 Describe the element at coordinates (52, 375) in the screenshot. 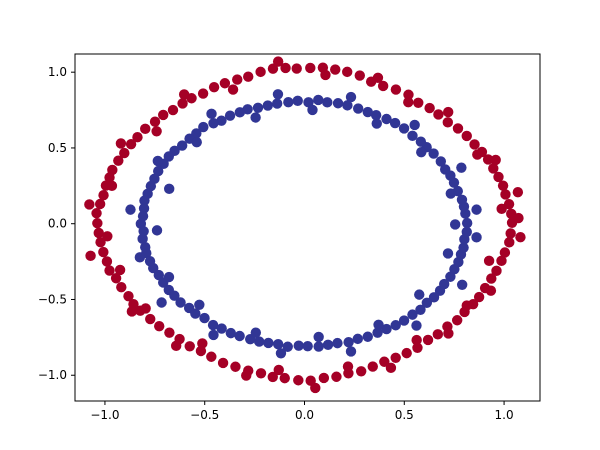

I see `y-tick-label: −1.0` at that location.